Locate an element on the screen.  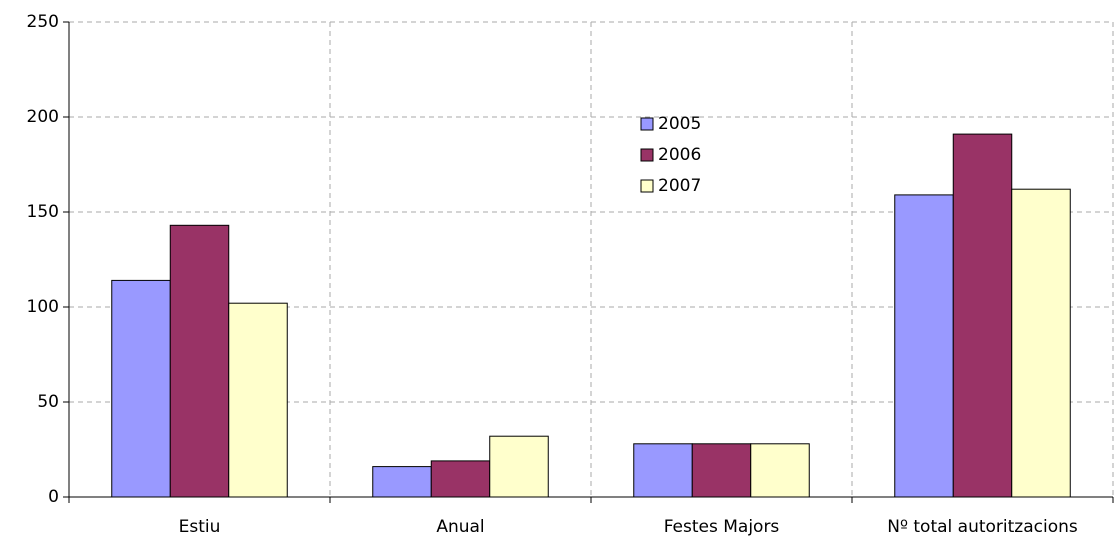
y-tick-label: 200 is located at coordinates (43, 117).